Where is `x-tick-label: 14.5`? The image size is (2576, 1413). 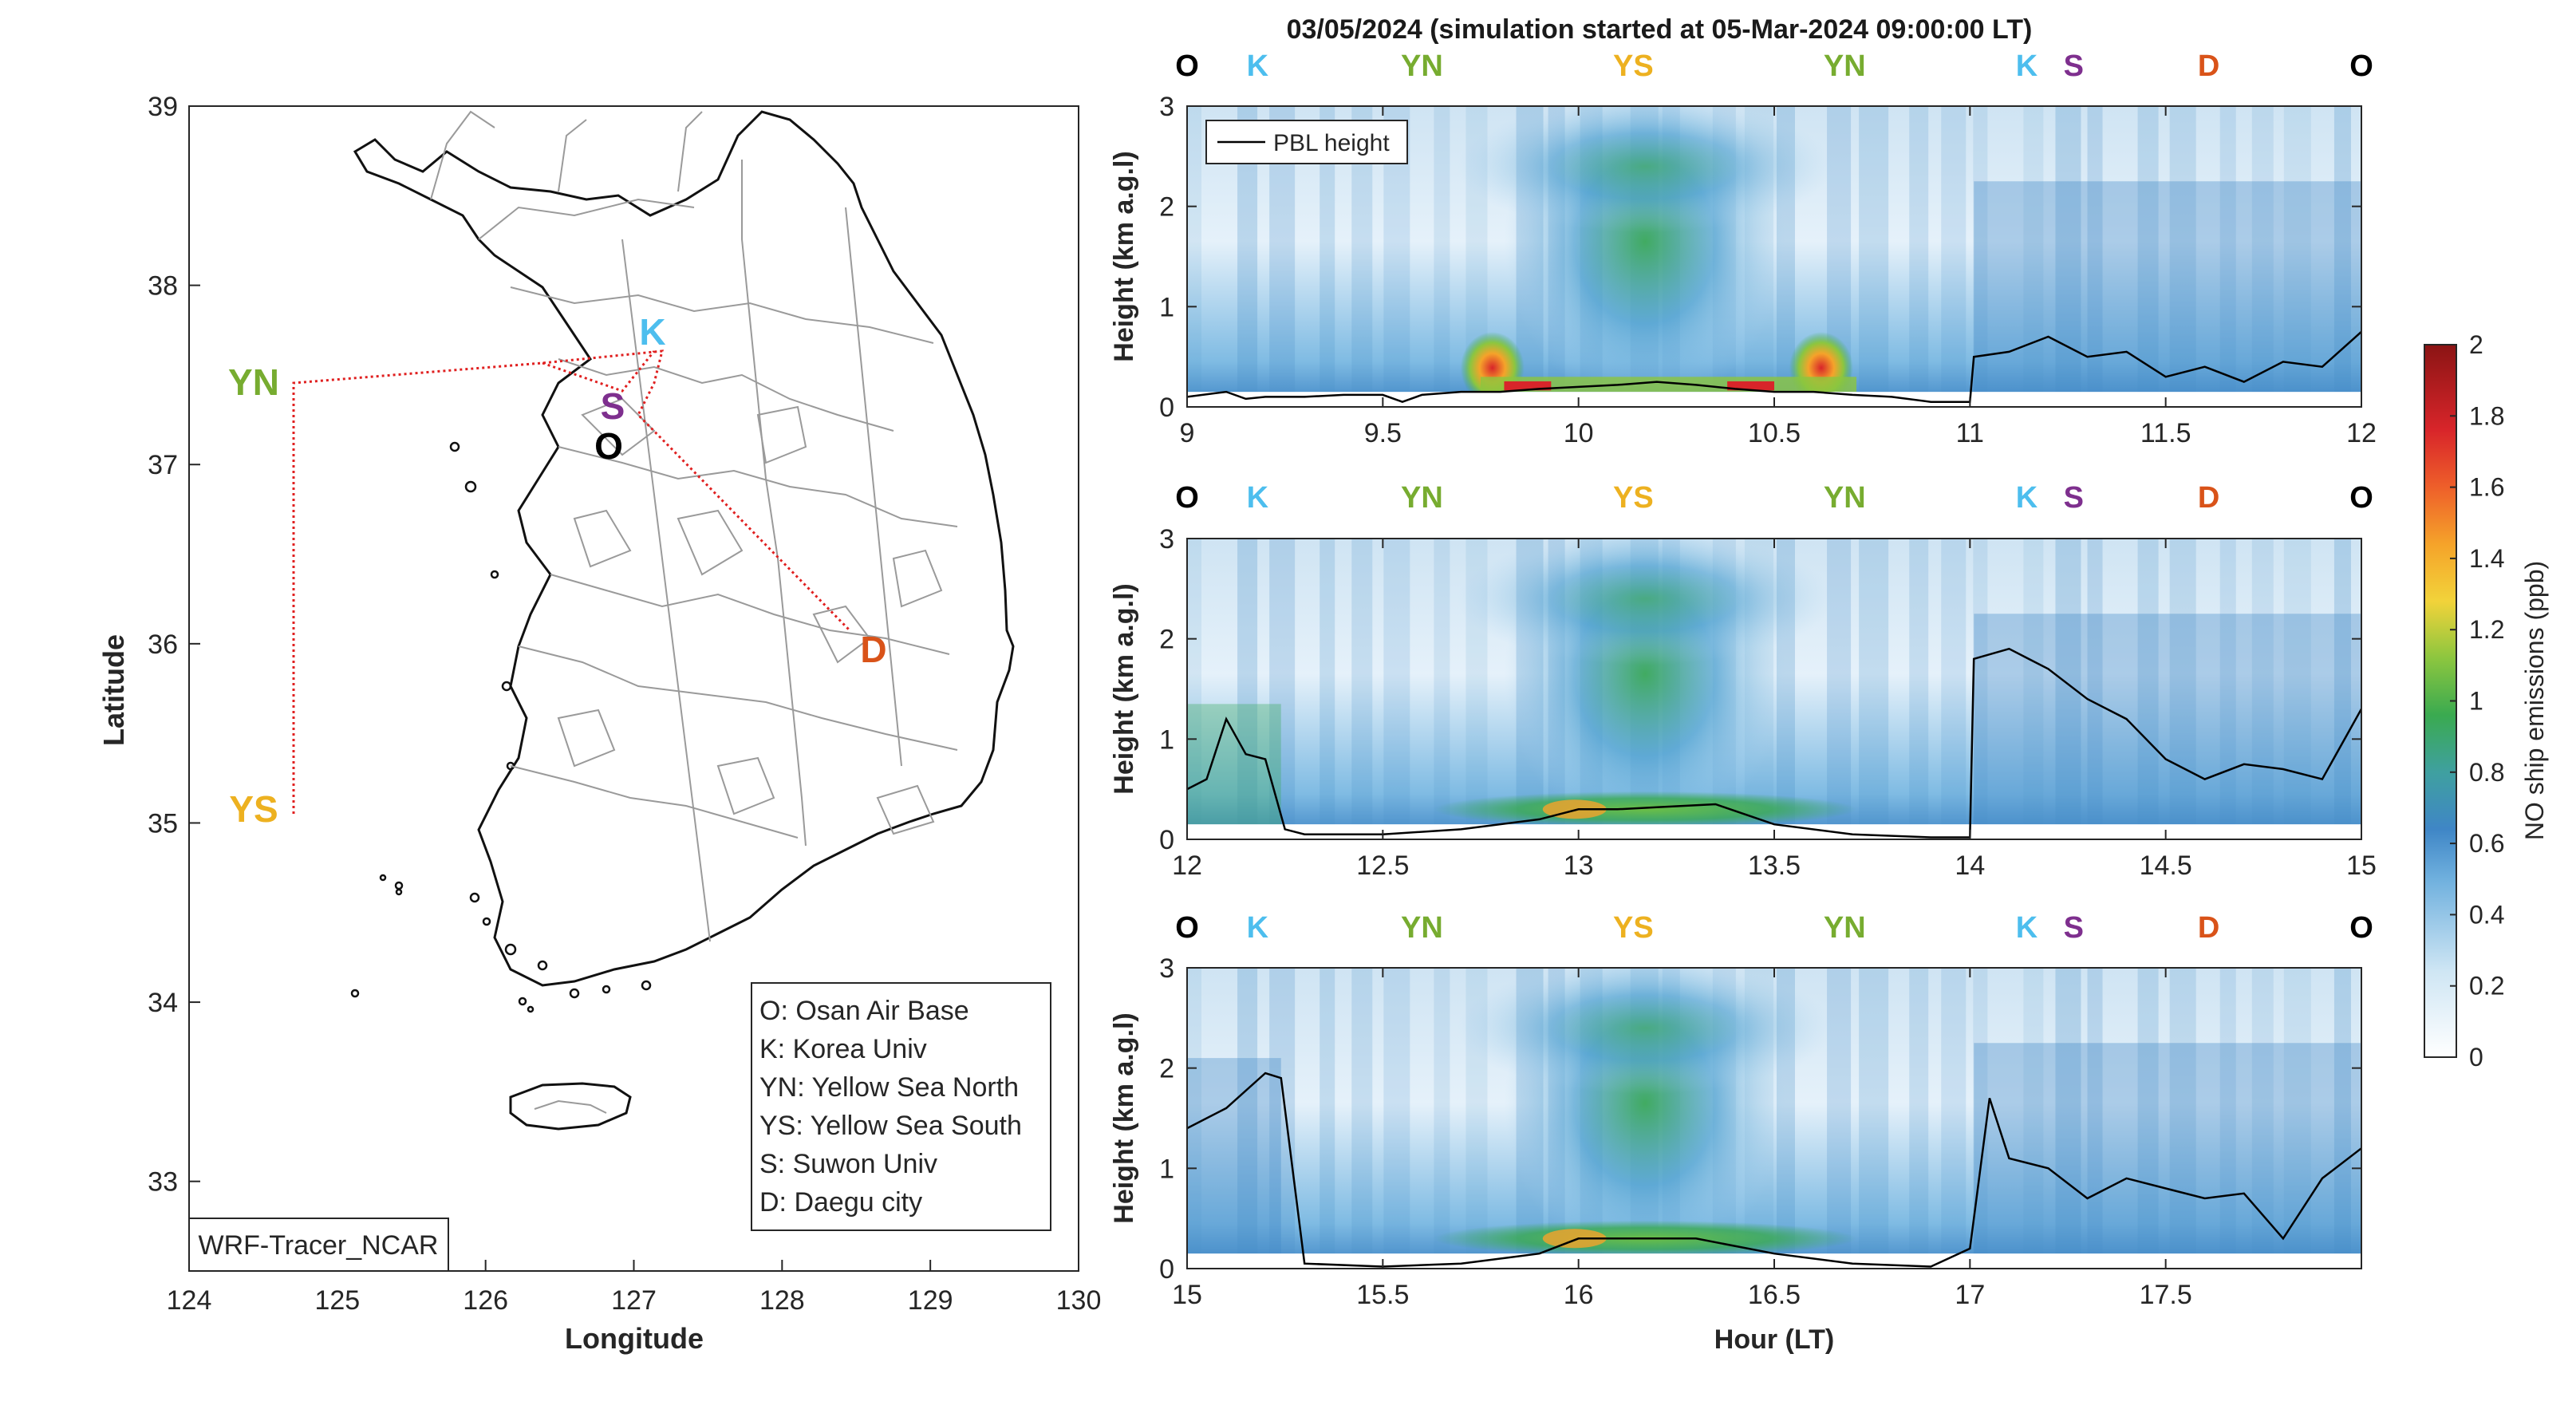
x-tick-label: 14.5 is located at coordinates (2166, 866).